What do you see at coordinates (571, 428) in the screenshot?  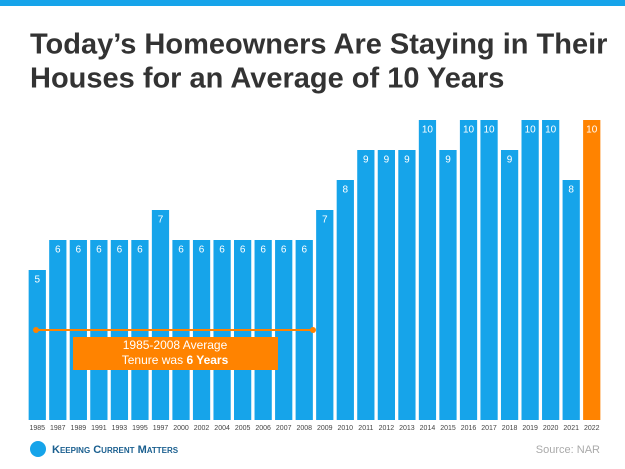 I see `x-tick-label: 2021` at bounding box center [571, 428].